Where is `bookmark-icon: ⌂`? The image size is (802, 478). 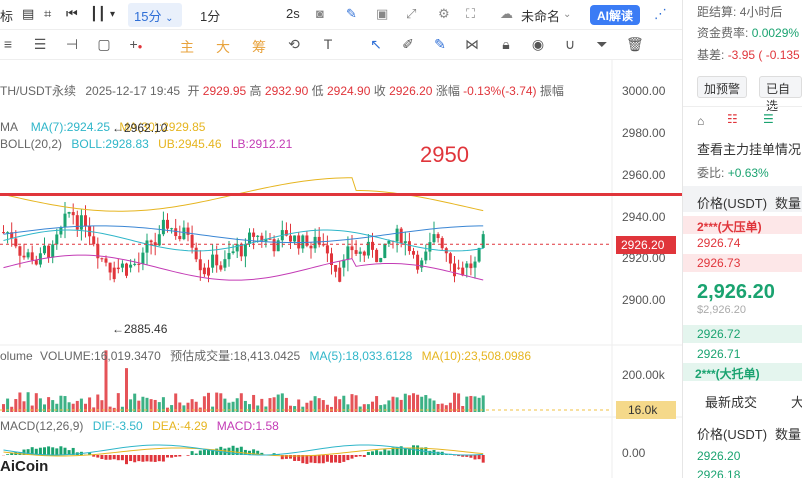
bookmark-icon: ⌂ is located at coordinates (701, 121).